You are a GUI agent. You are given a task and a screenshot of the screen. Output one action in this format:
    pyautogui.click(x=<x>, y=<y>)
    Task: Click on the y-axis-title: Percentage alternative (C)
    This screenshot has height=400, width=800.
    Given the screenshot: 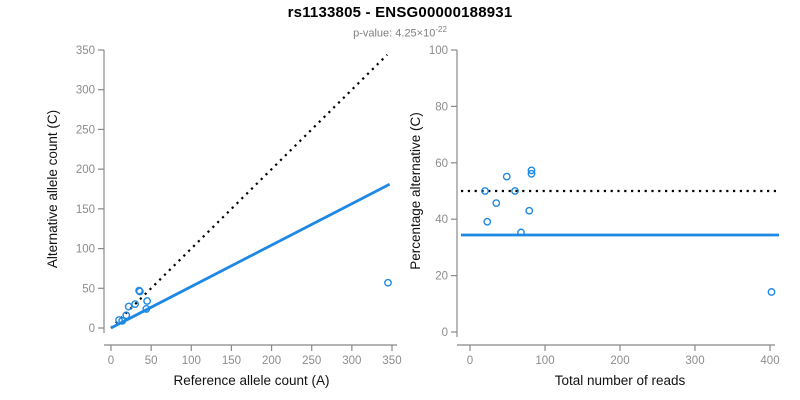 What is the action you would take?
    pyautogui.click(x=415, y=191)
    